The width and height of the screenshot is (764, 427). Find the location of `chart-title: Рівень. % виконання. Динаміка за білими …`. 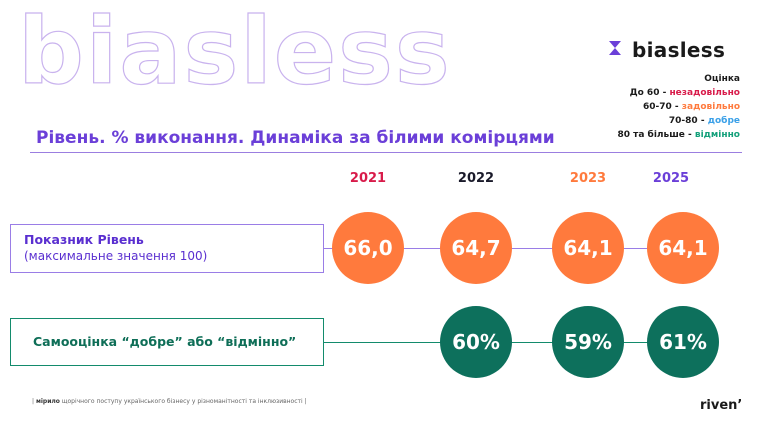

chart-title: Рівень. % виконання. Динаміка за білими … is located at coordinates (295, 138).